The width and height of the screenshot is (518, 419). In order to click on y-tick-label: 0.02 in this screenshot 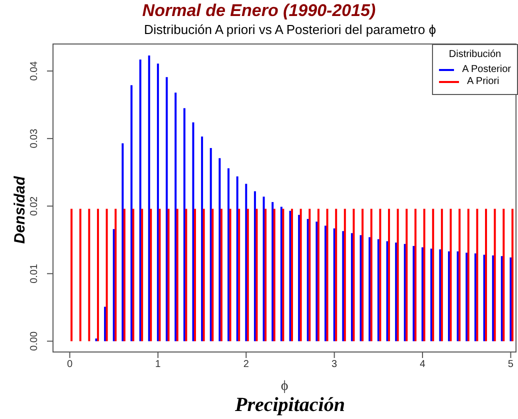, I will do `click(34, 206)`.